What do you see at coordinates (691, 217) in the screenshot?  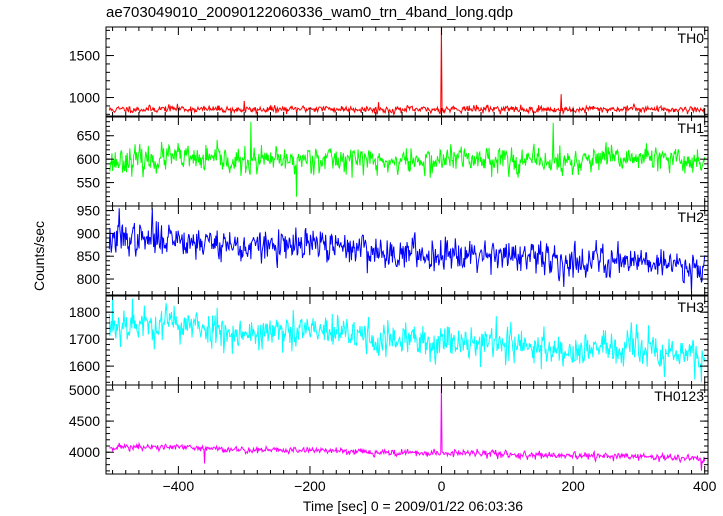 I see `panel-label-th2: TH2` at bounding box center [691, 217].